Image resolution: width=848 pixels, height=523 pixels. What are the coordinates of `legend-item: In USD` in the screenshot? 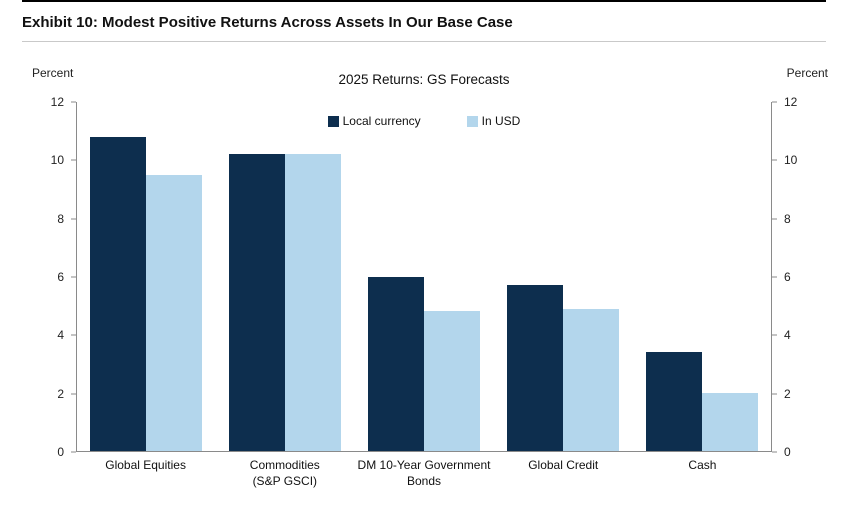 It's located at (493, 121).